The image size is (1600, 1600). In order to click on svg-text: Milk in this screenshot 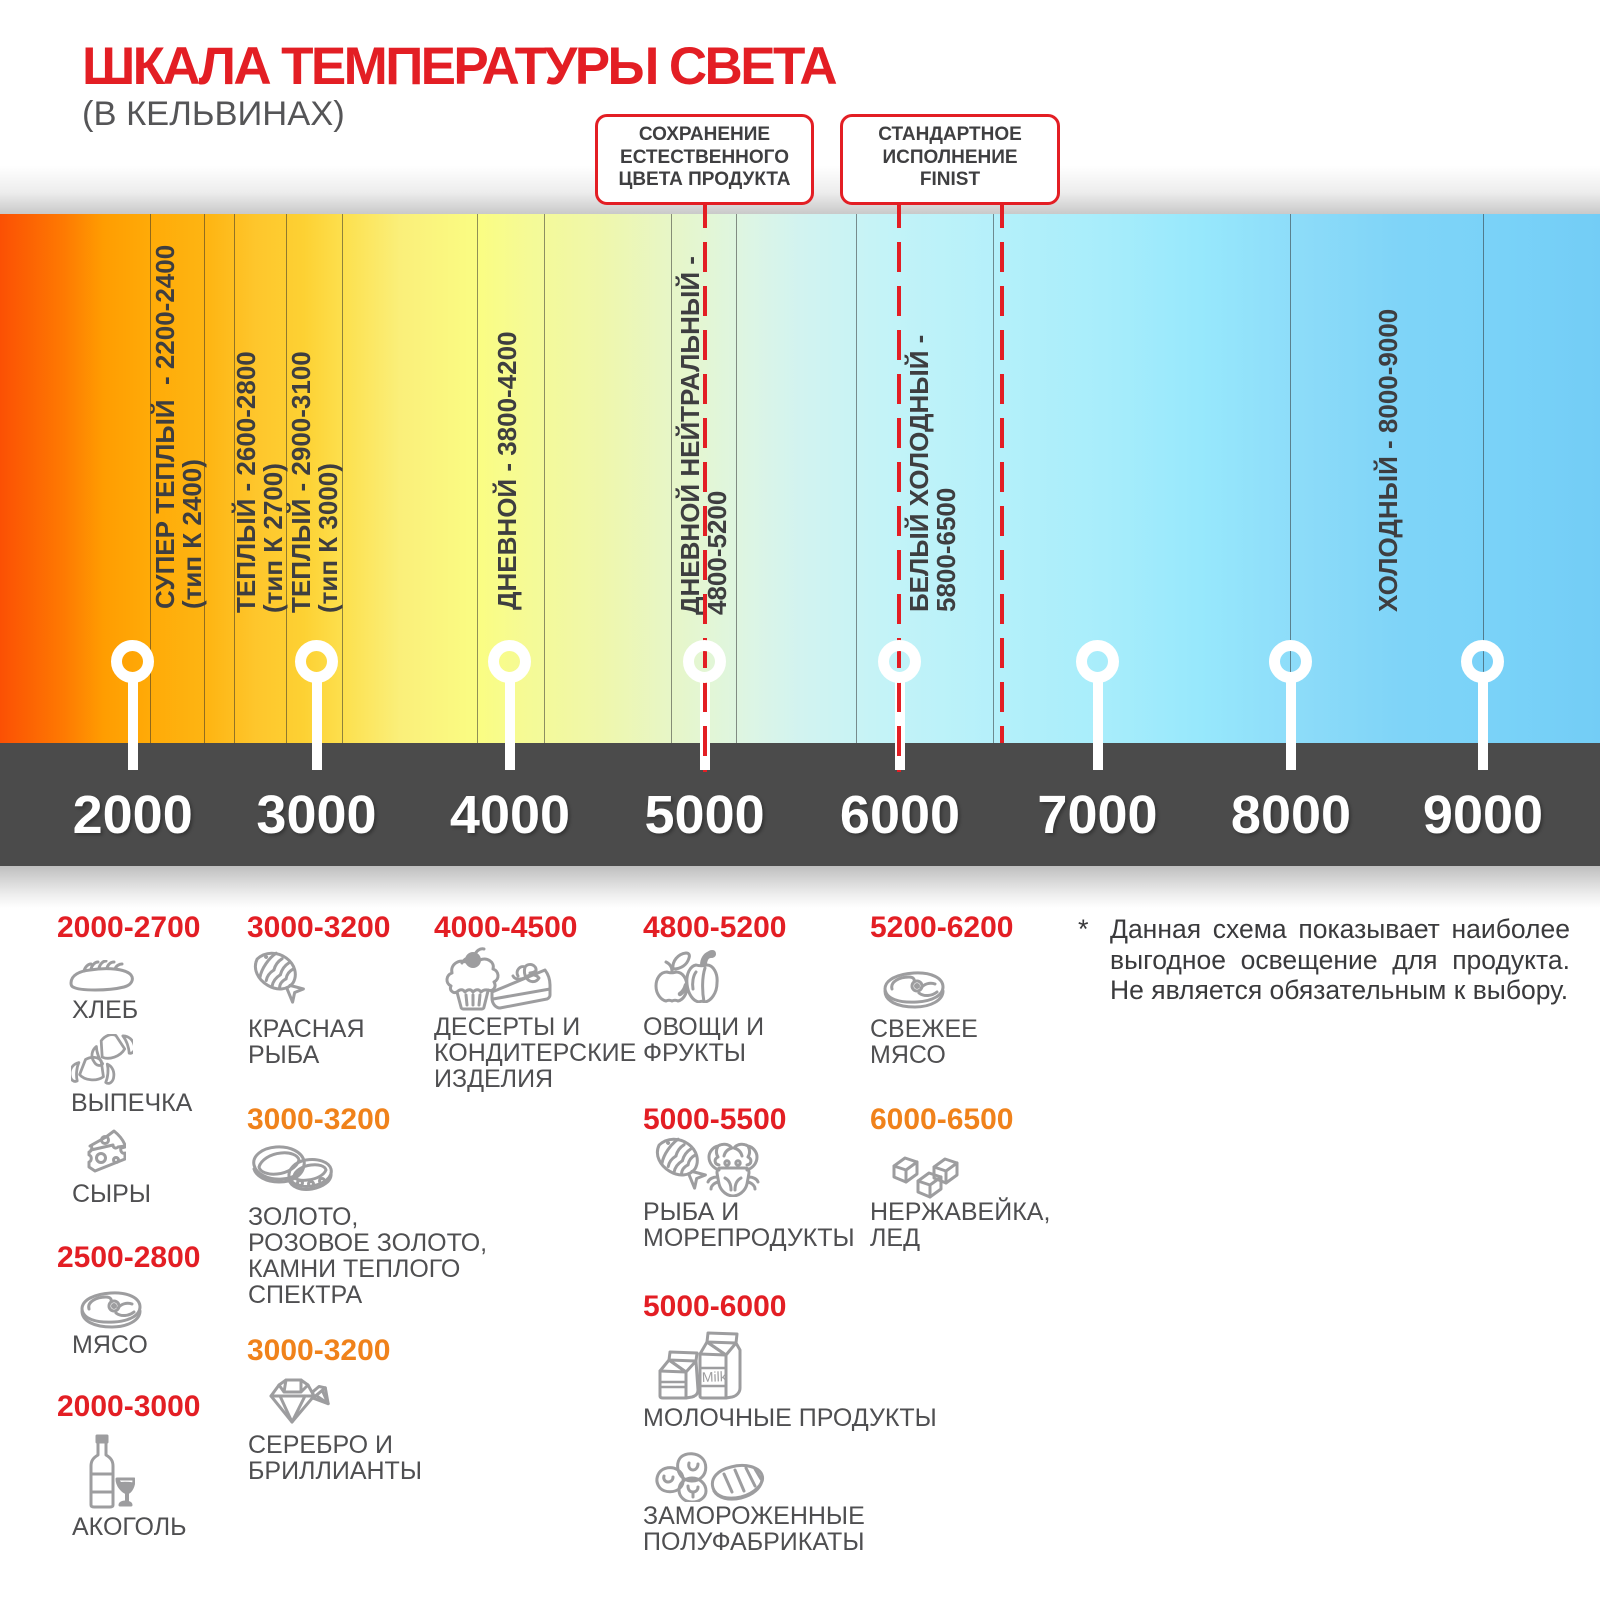, I will do `click(715, 1376)`.